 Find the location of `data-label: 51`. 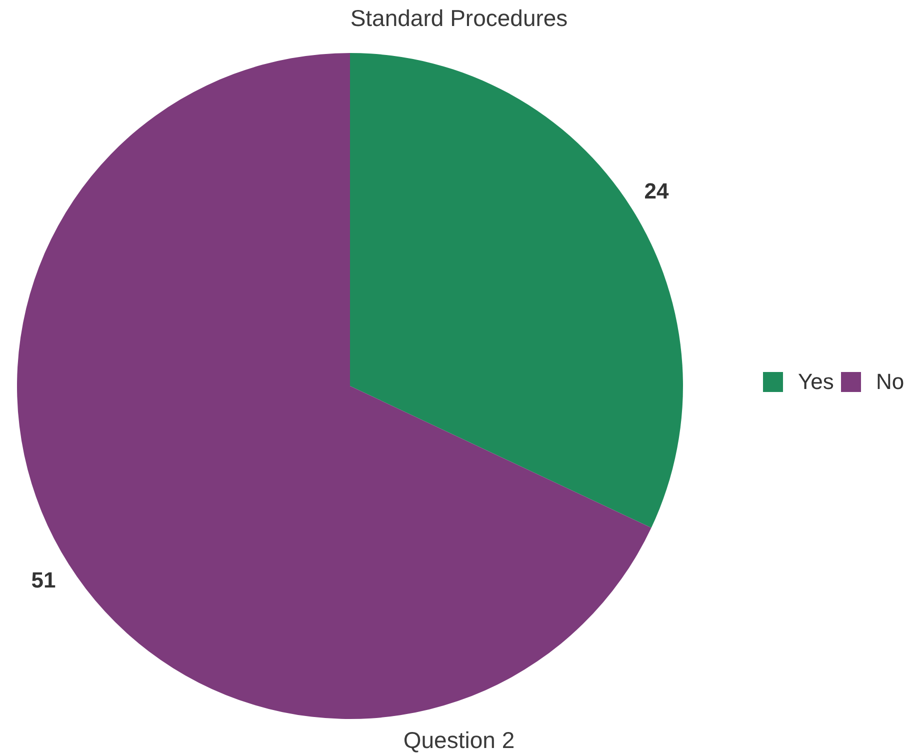

data-label: 51 is located at coordinates (43, 580).